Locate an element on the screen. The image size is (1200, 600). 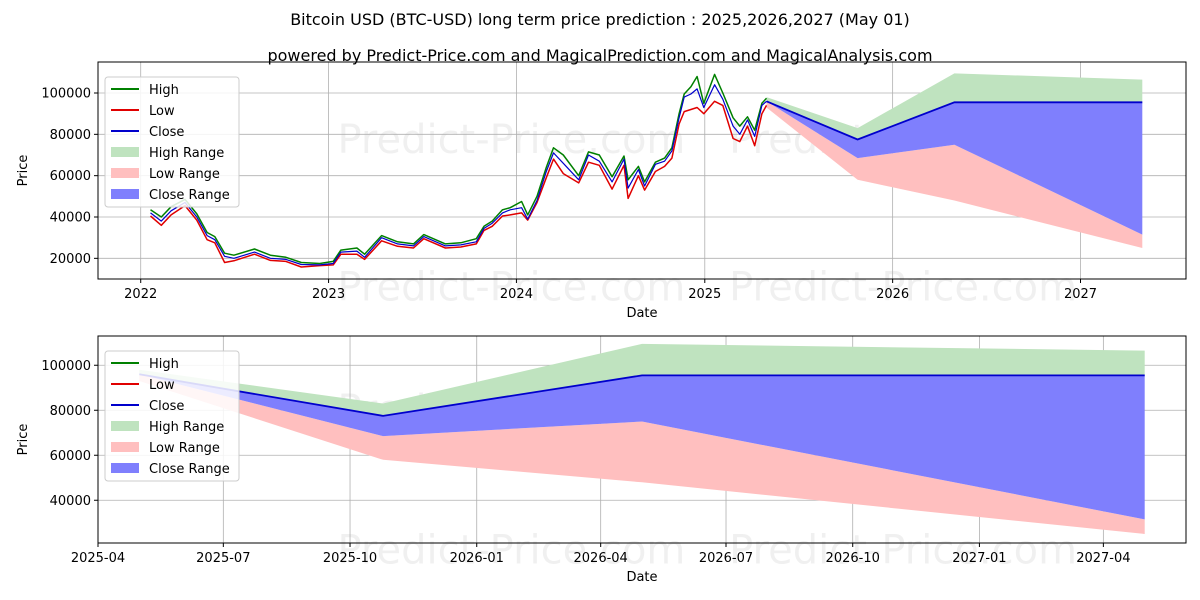
x-tick-label: 2027 is located at coordinates (1080, 294).